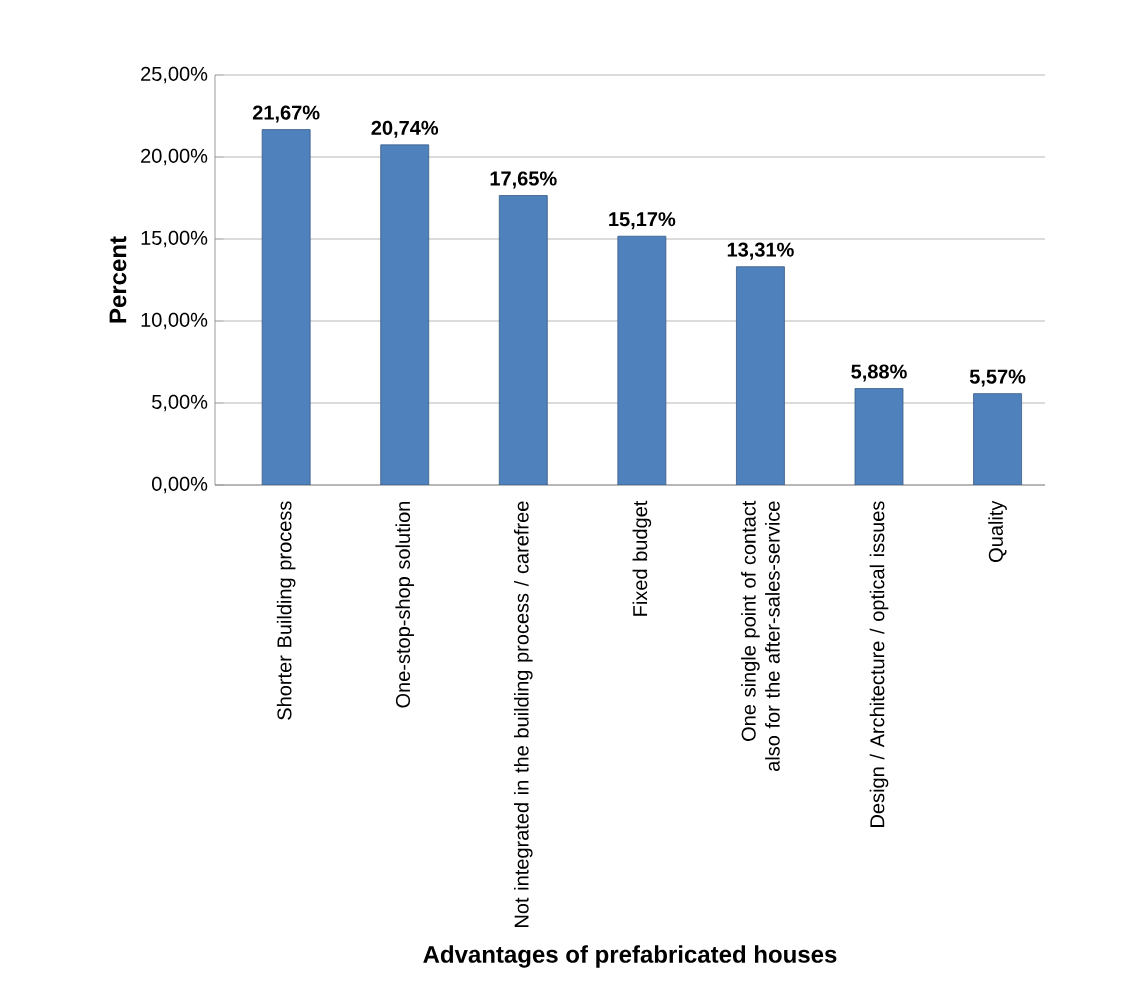  What do you see at coordinates (997, 378) in the screenshot?
I see `data-label: 5,57%` at bounding box center [997, 378].